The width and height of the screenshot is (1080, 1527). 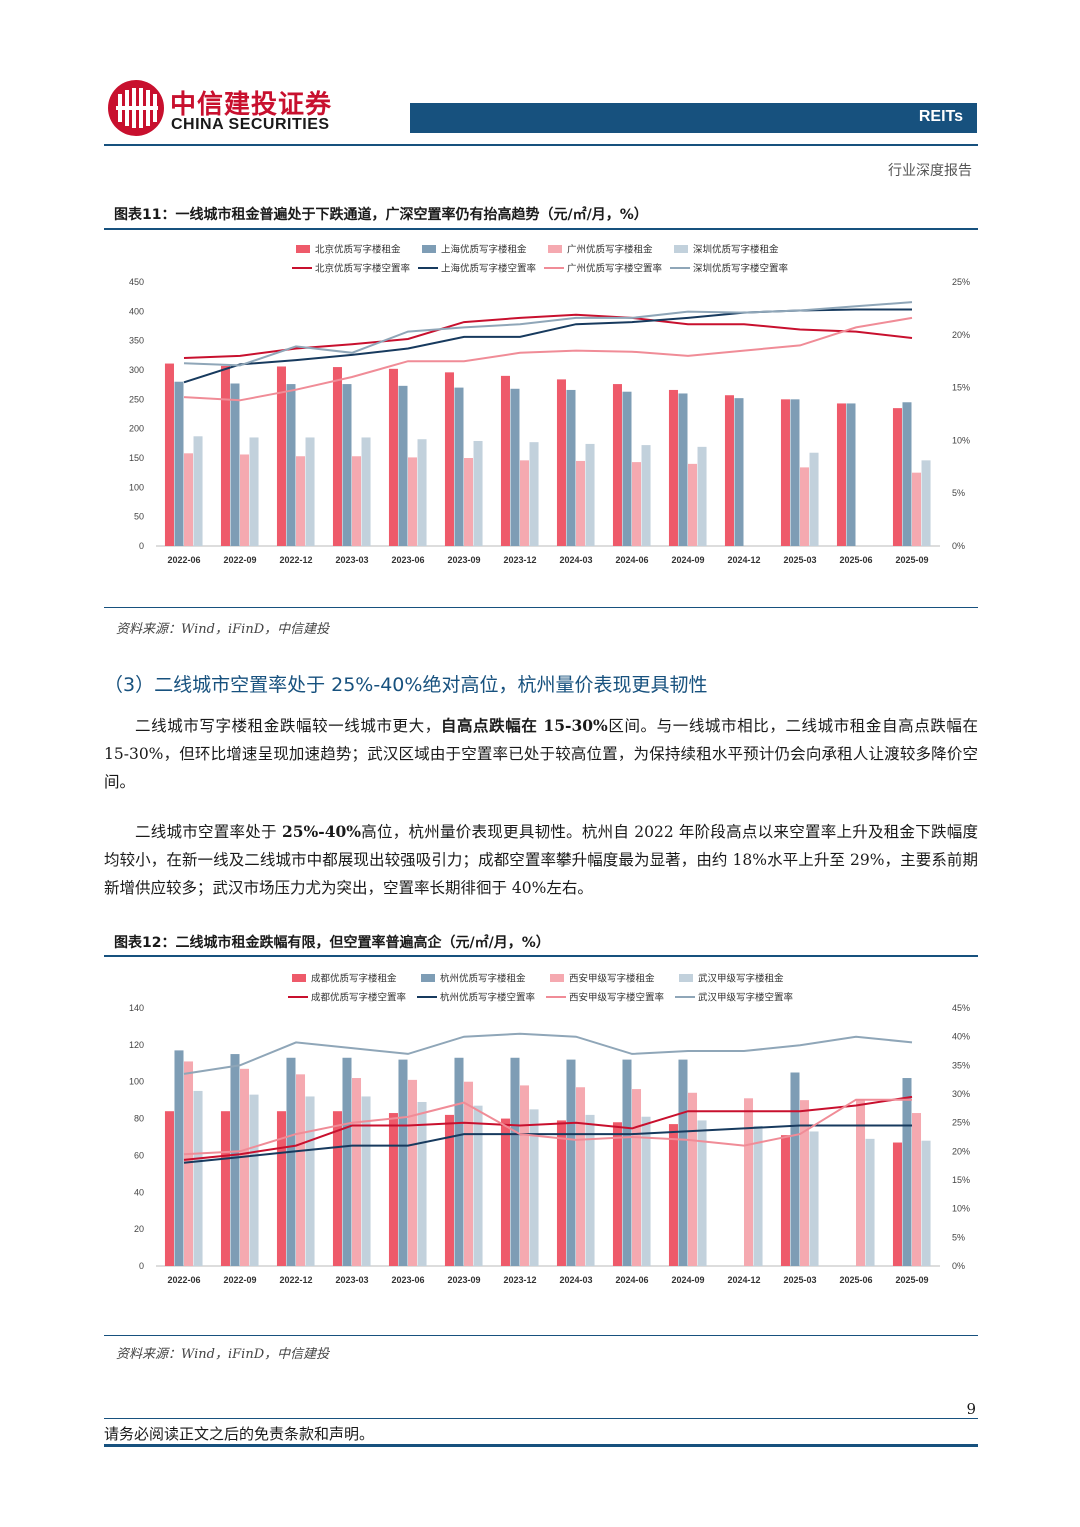 I want to click on y-tick-label: 100, so click(x=136, y=1082).